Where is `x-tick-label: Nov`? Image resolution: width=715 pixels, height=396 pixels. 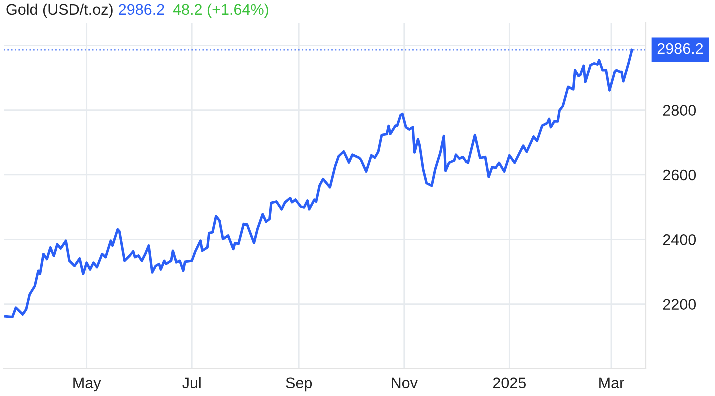
x-tick-label: Nov is located at coordinates (405, 383).